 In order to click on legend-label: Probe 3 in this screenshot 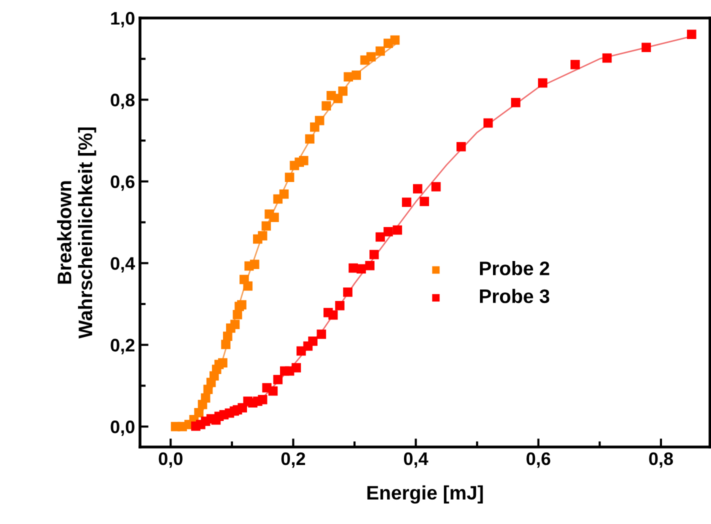, I will do `click(515, 296)`.